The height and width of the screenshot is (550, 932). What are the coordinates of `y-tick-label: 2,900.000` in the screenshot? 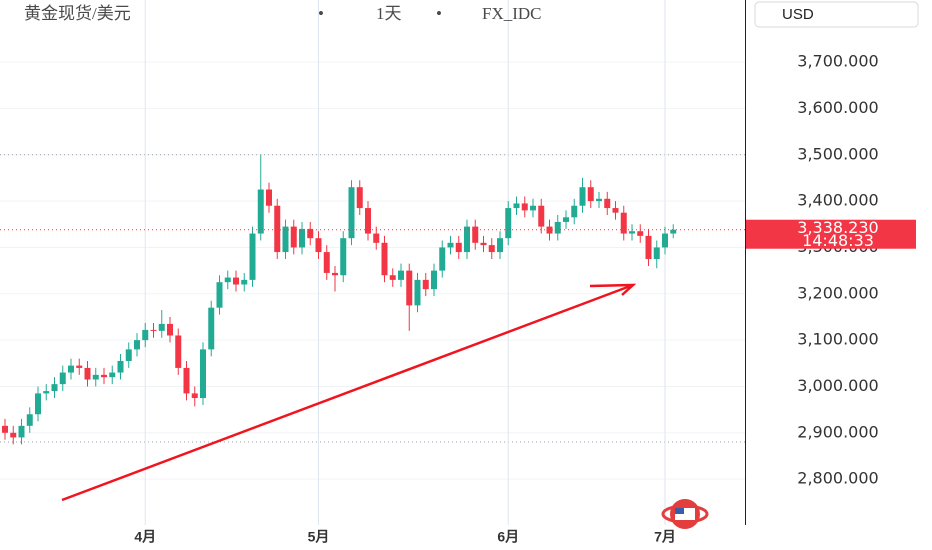 It's located at (837, 431).